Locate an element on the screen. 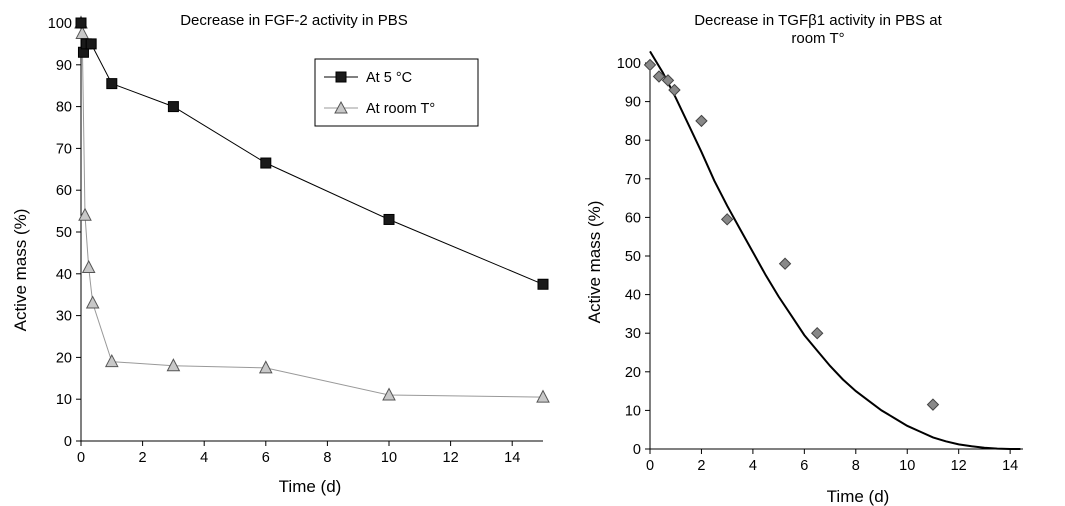  chart2-y-tick-label: 30 is located at coordinates (633, 334).